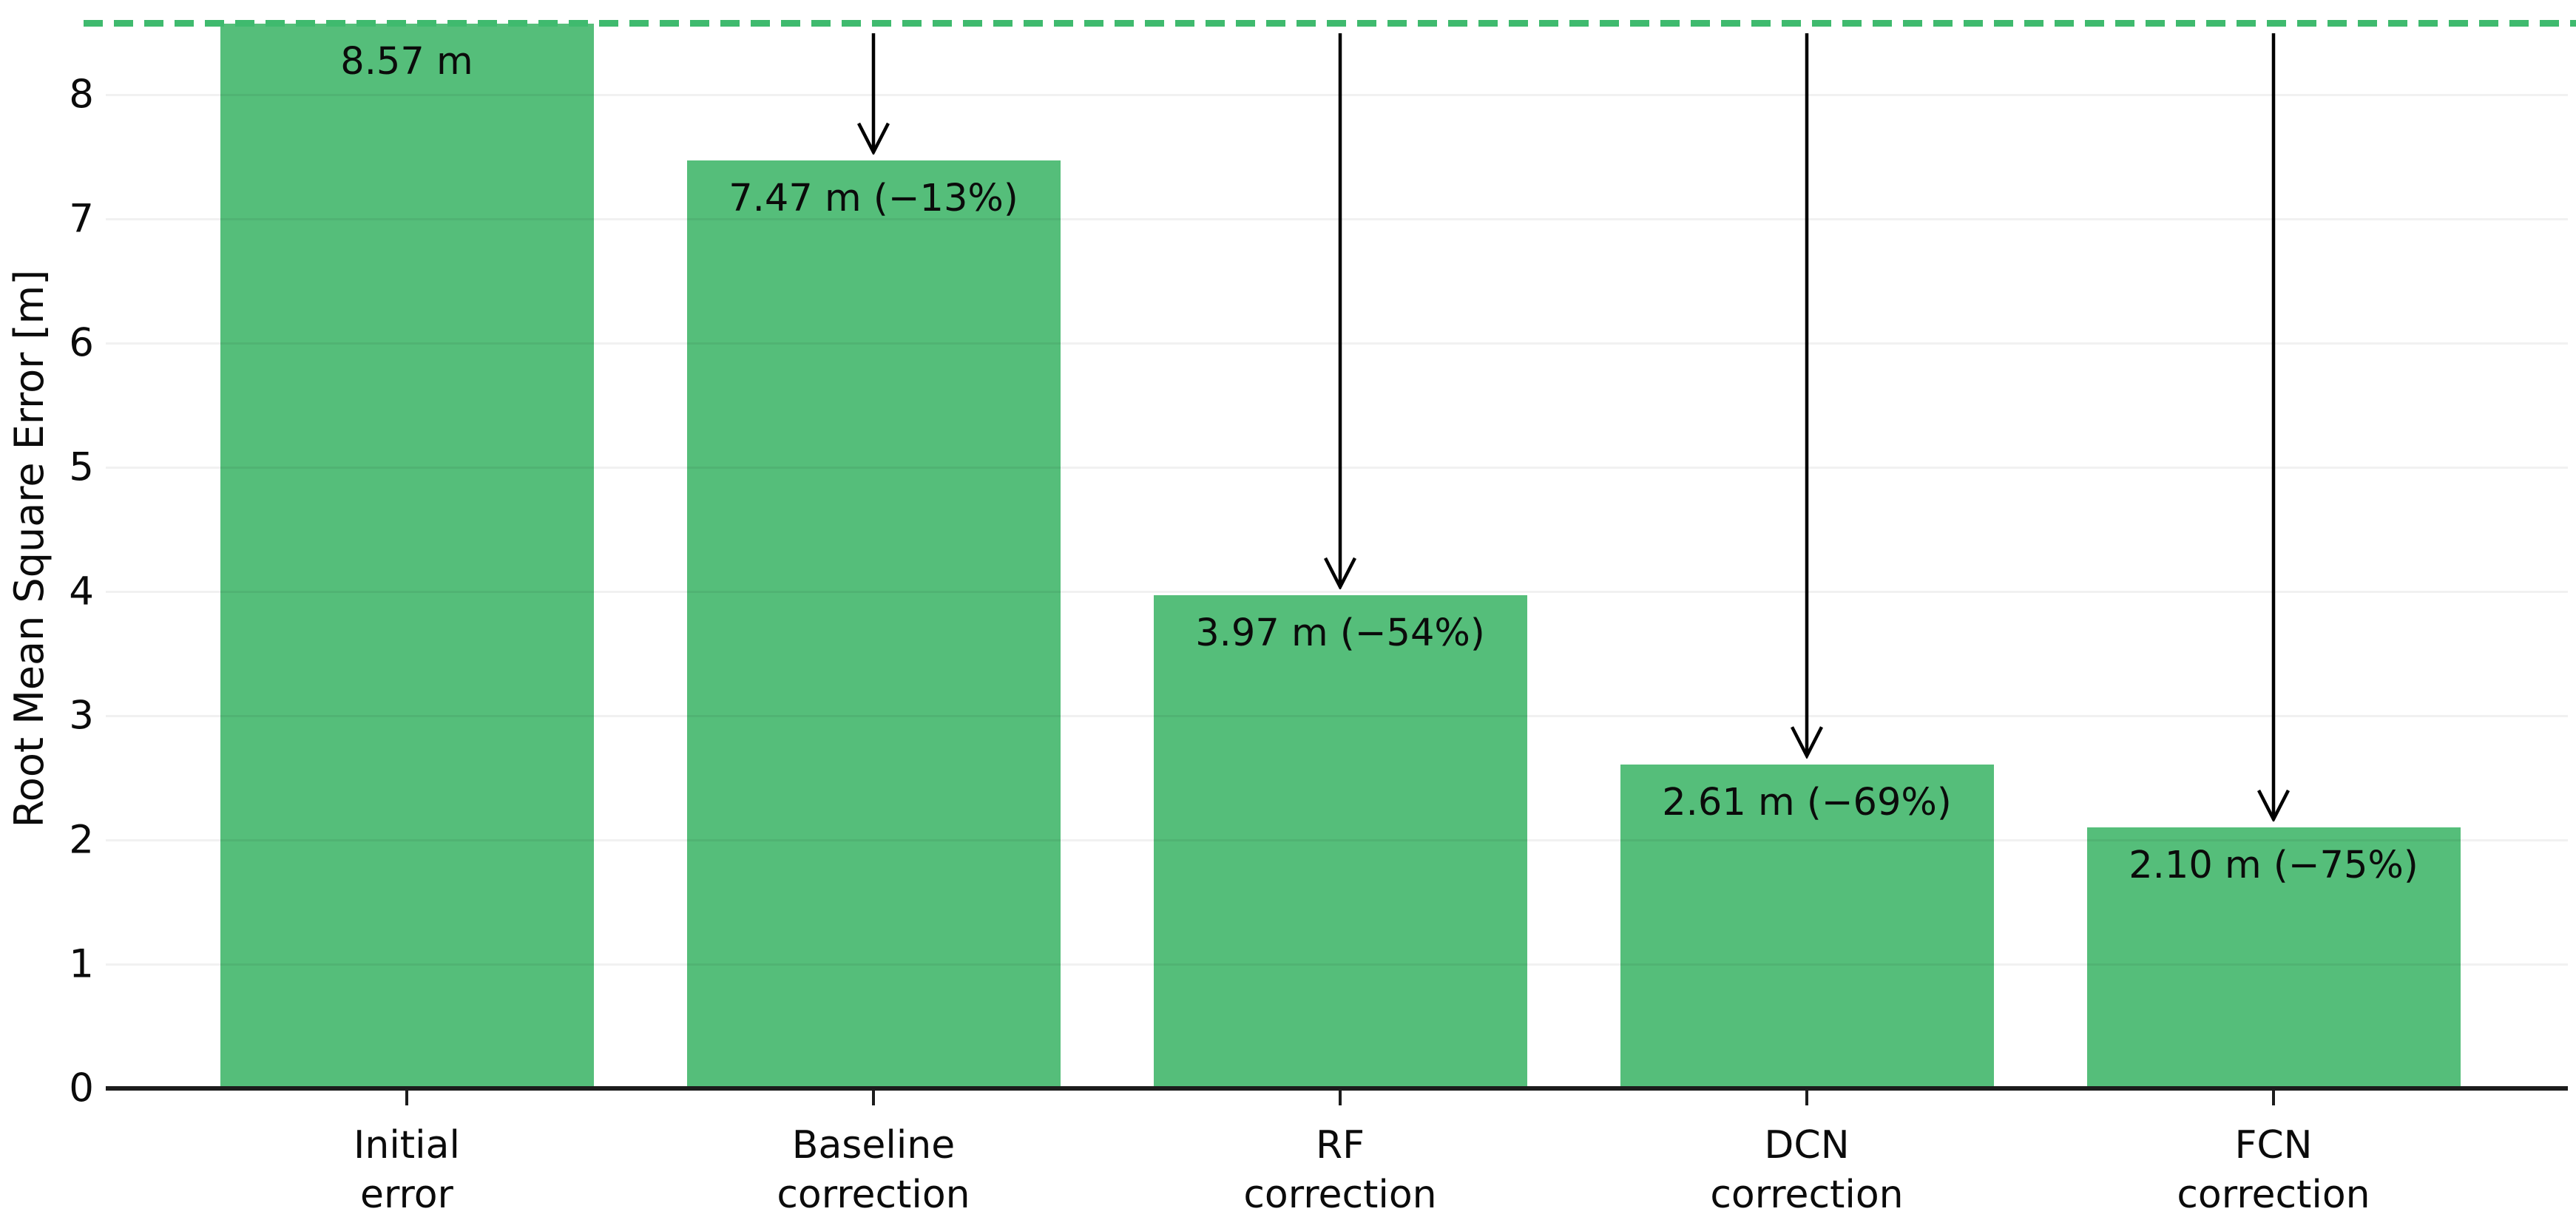 The width and height of the screenshot is (2576, 1220). Describe the element at coordinates (81, 840) in the screenshot. I see `y-tick-label: 2` at that location.